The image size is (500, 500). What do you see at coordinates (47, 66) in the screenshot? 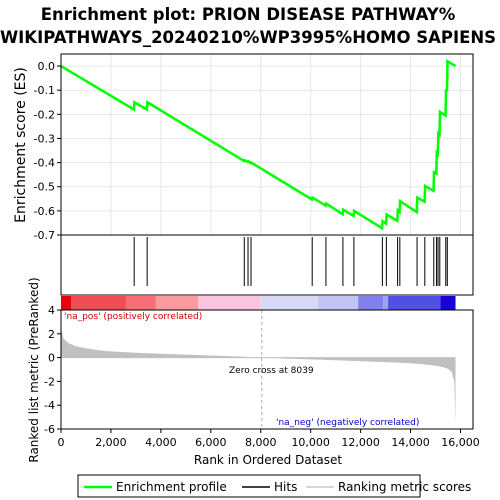
I see `es-ytick-label: 0.0` at bounding box center [47, 66].